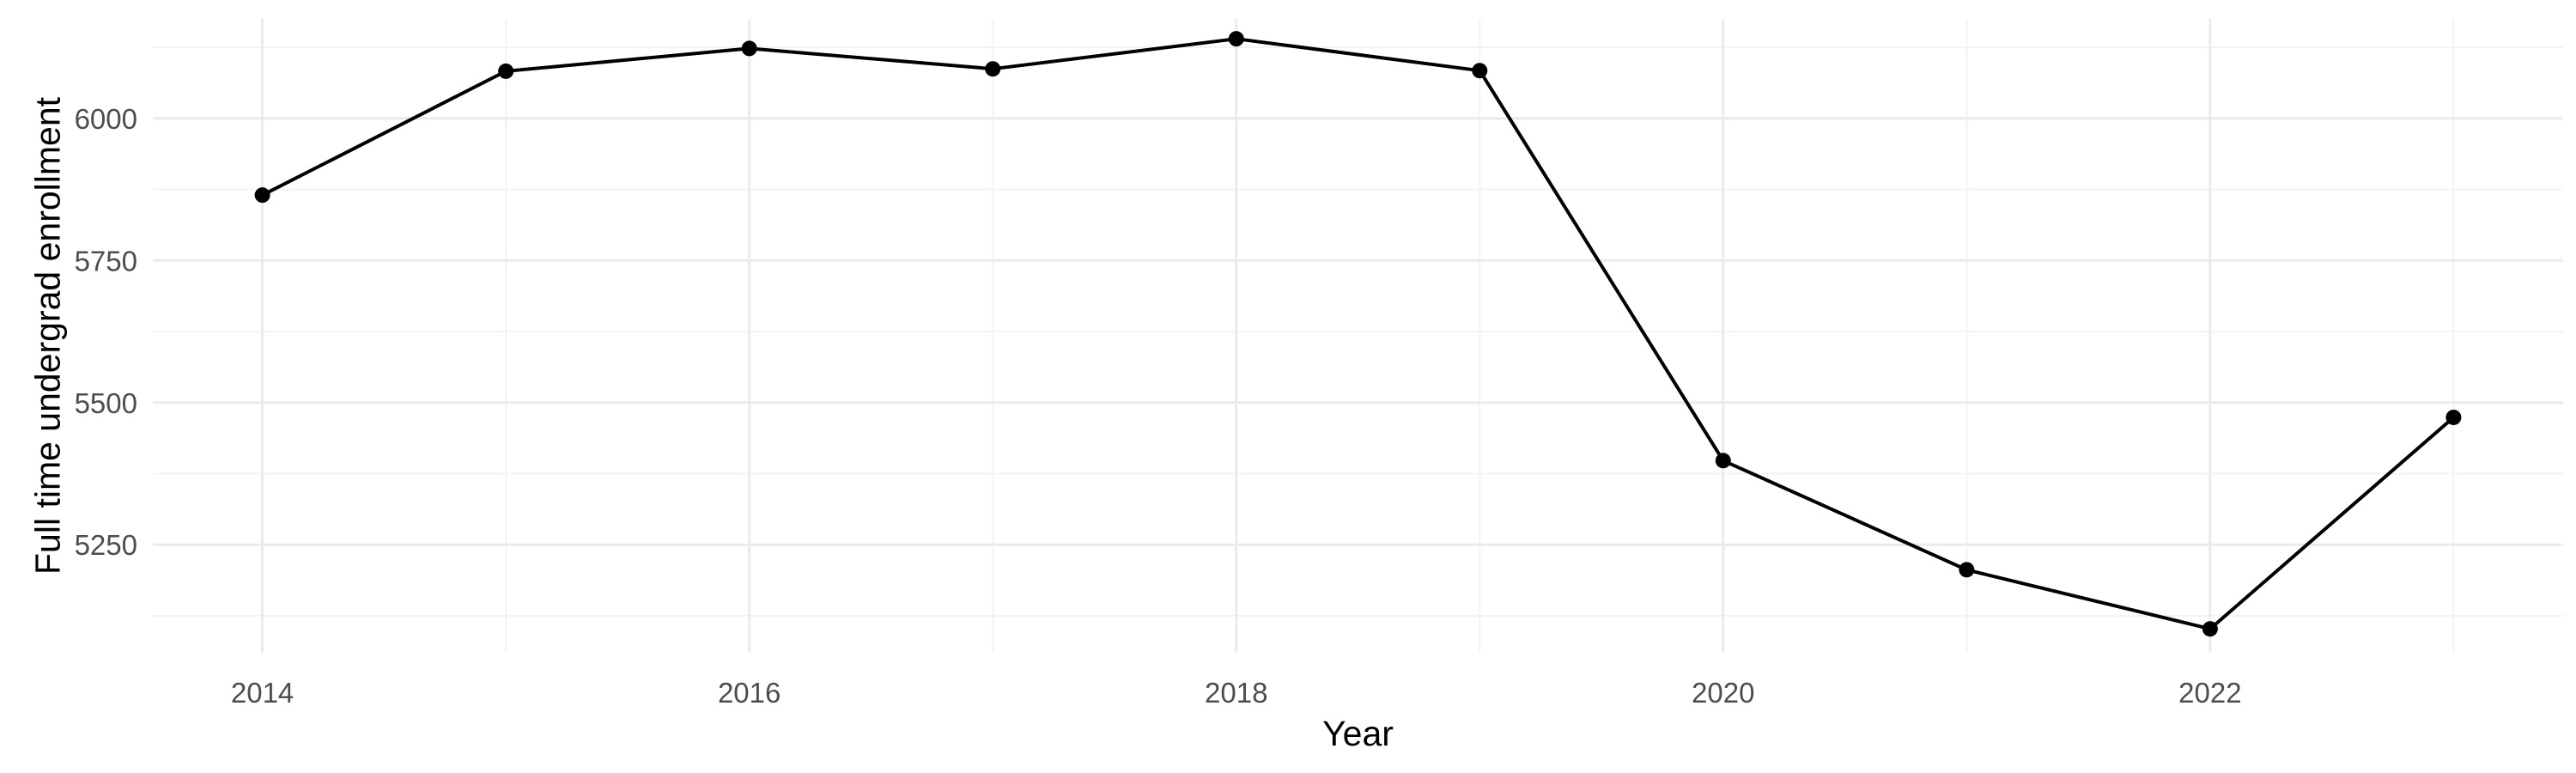 The image size is (2576, 773). What do you see at coordinates (1723, 693) in the screenshot?
I see `x-tick-label: 2020` at bounding box center [1723, 693].